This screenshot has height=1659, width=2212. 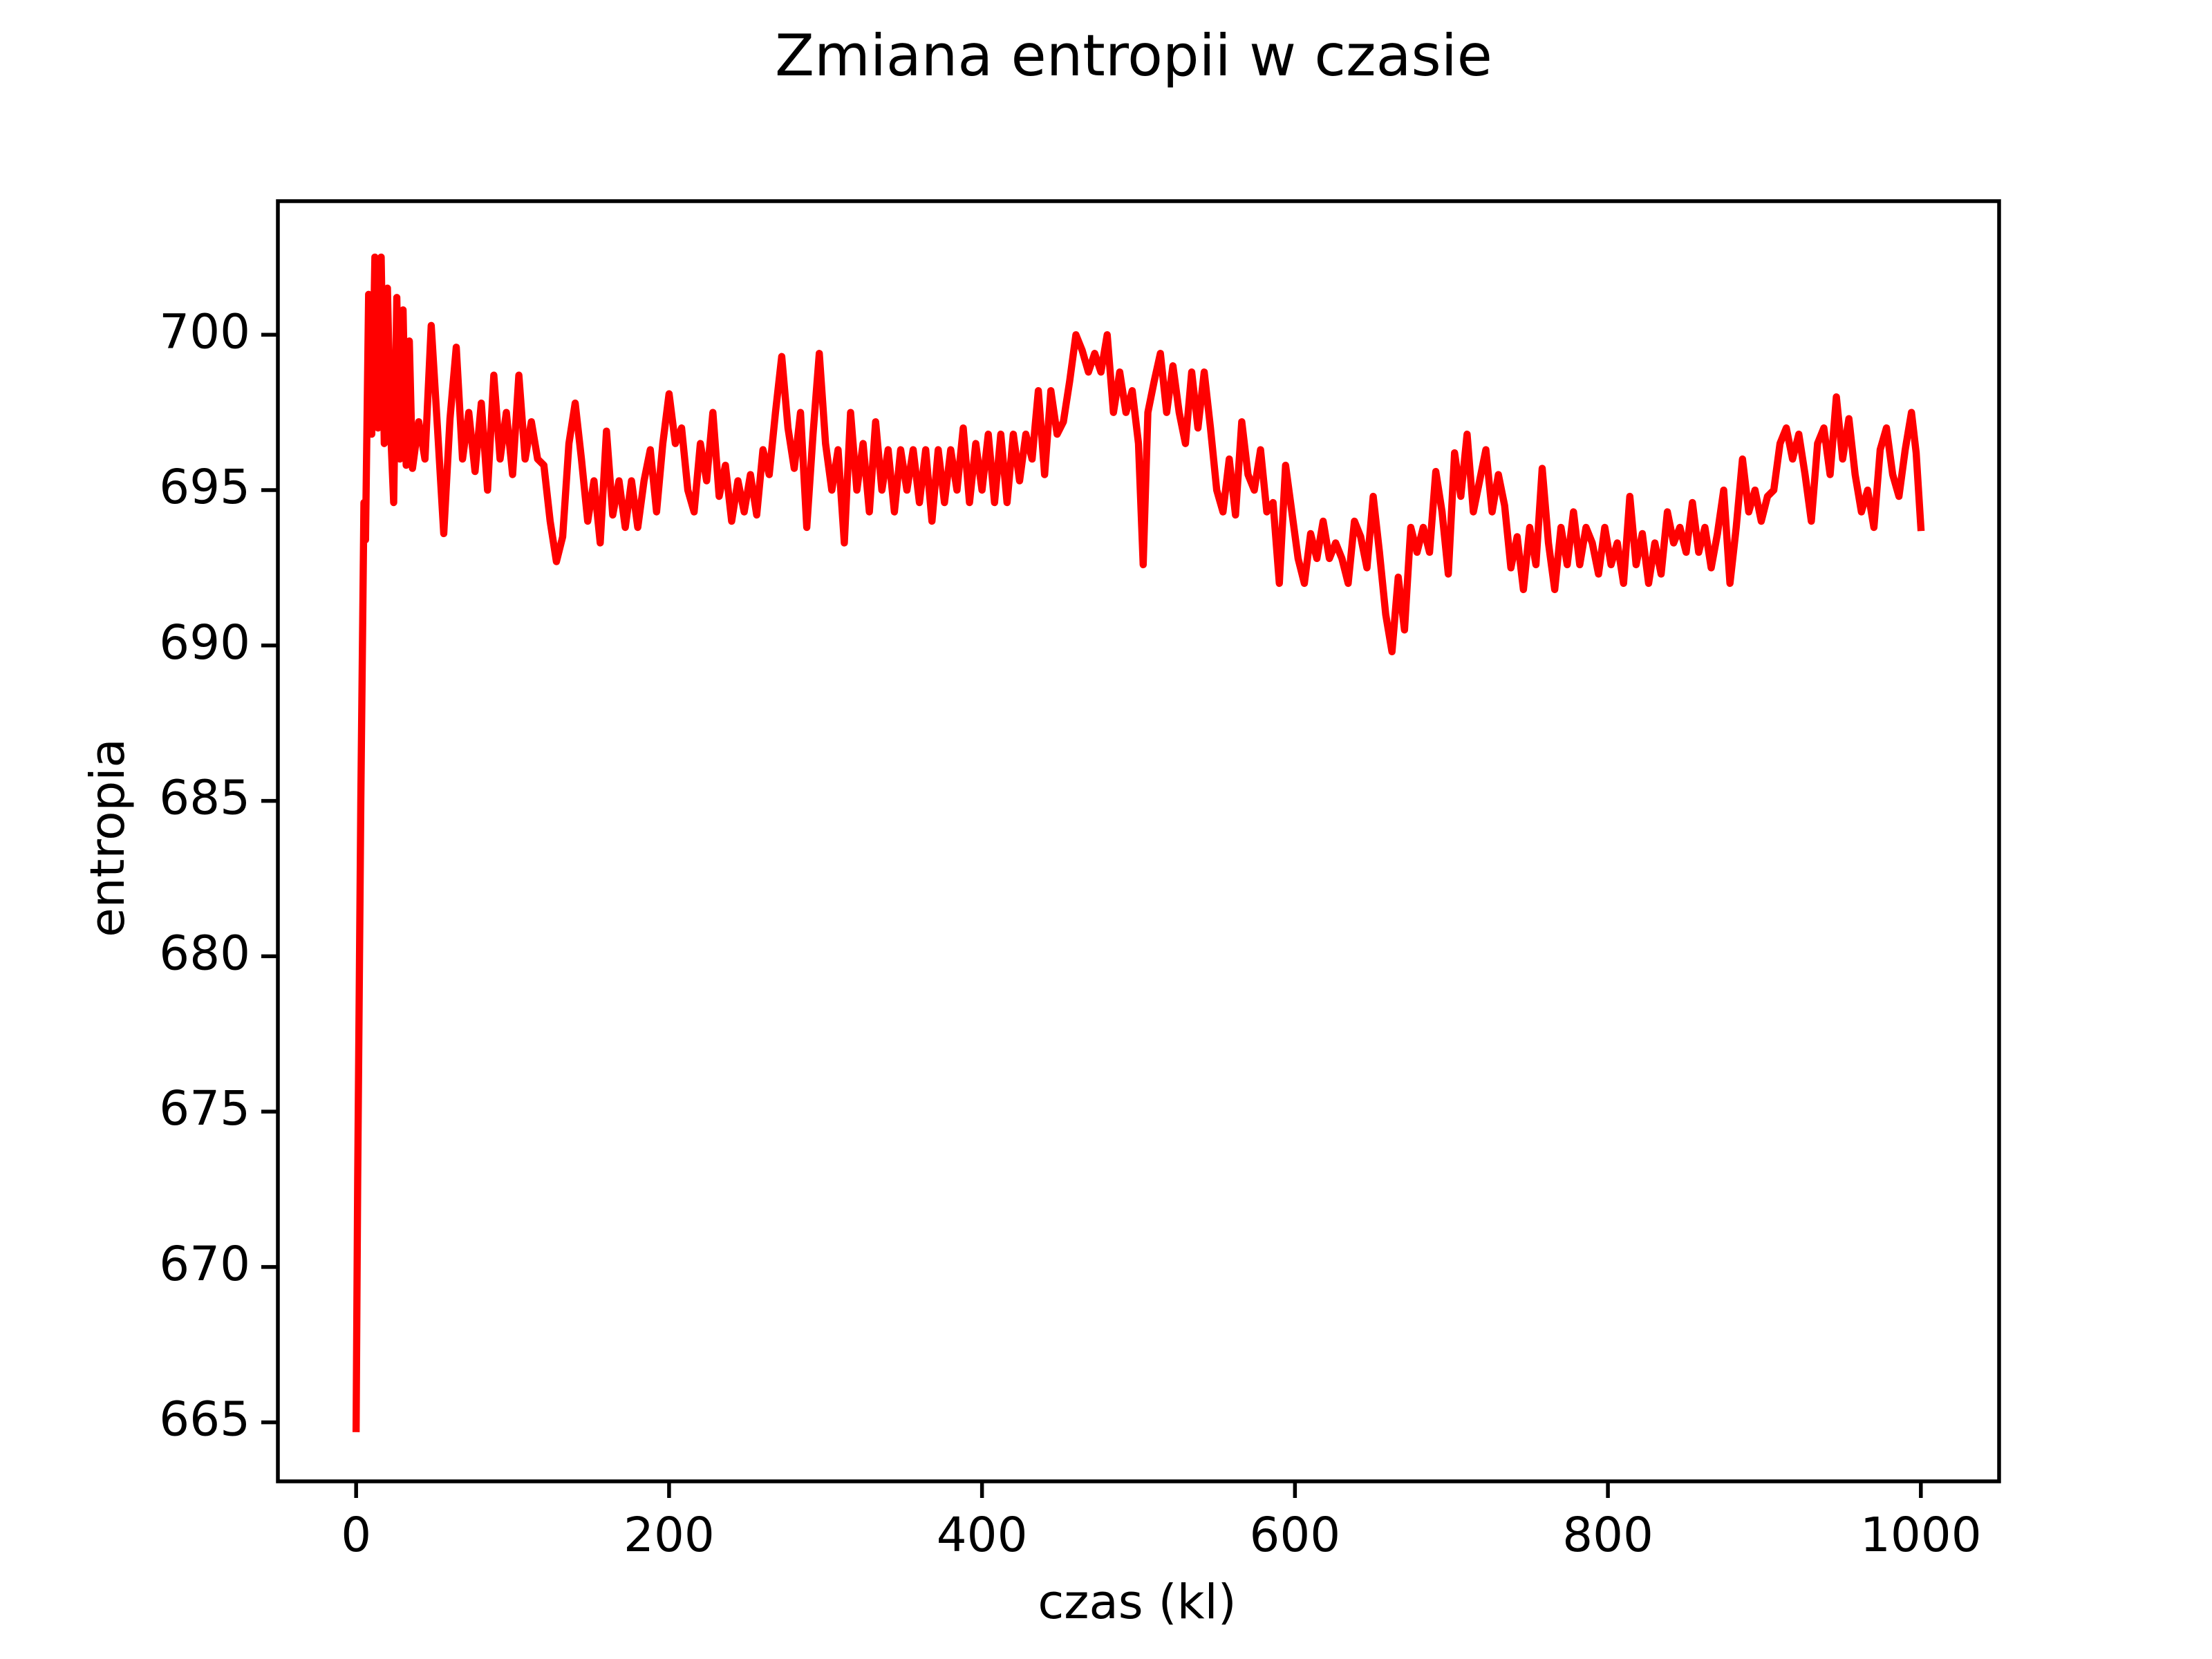 What do you see at coordinates (983, 1535) in the screenshot?
I see `x-tick-label: 400` at bounding box center [983, 1535].